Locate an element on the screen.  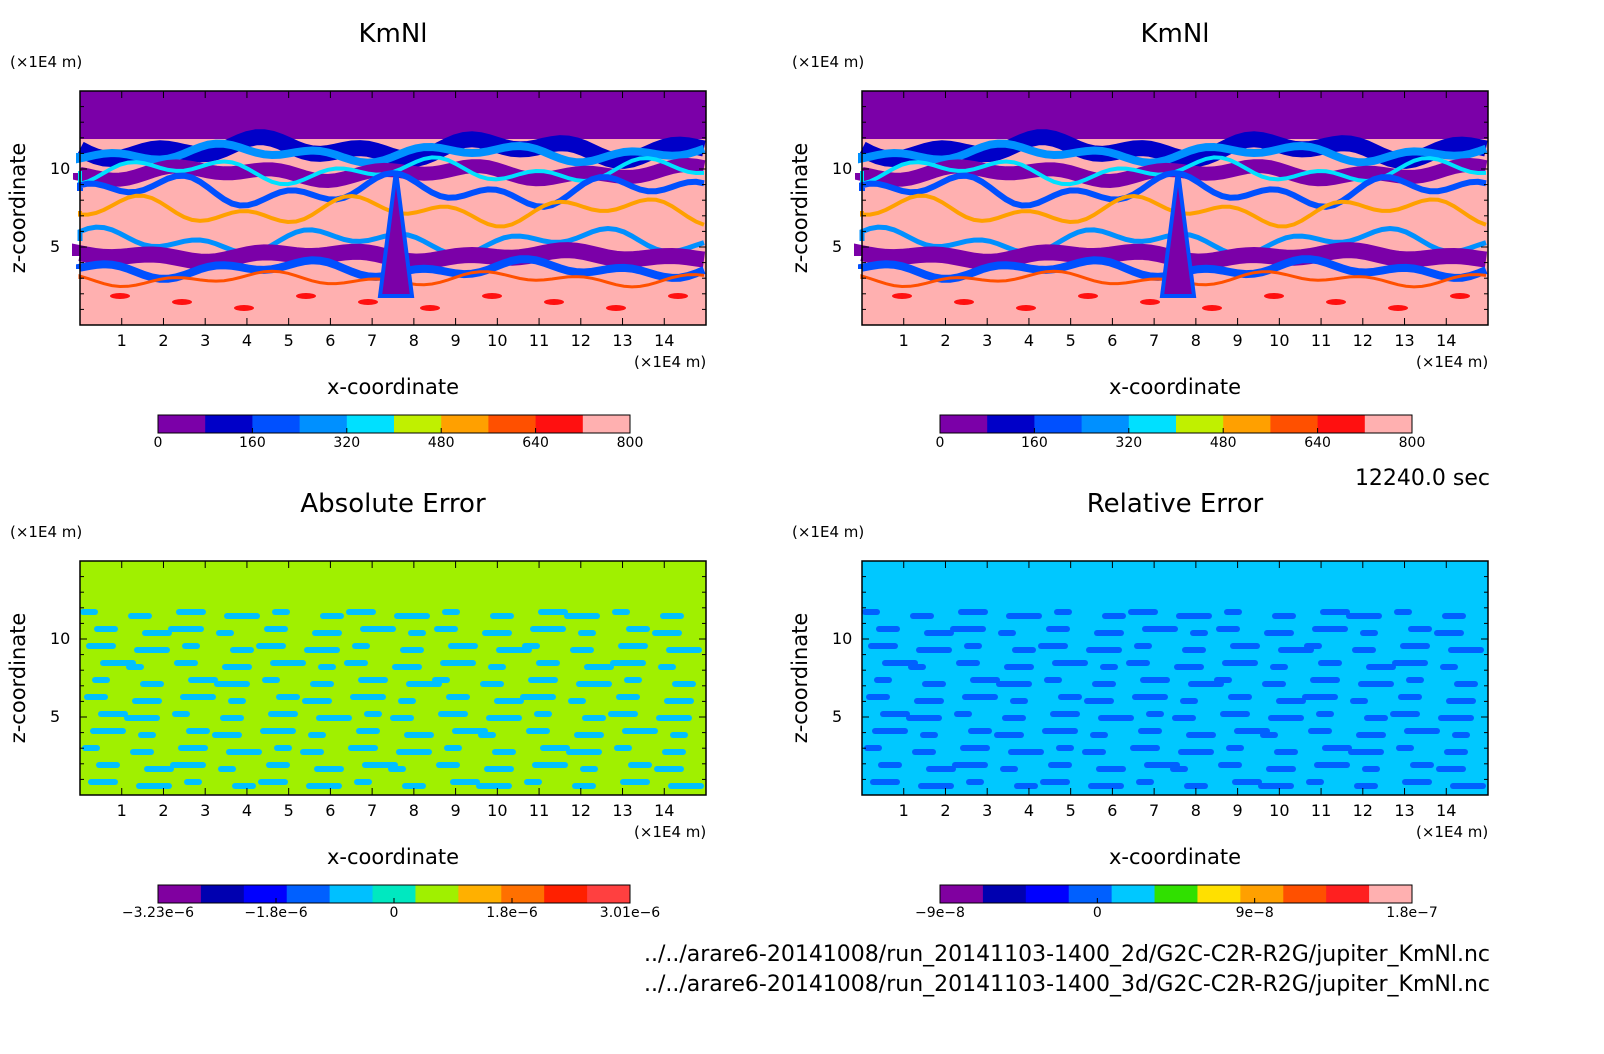
x-tick-label: 6 is located at coordinates (1112, 340).